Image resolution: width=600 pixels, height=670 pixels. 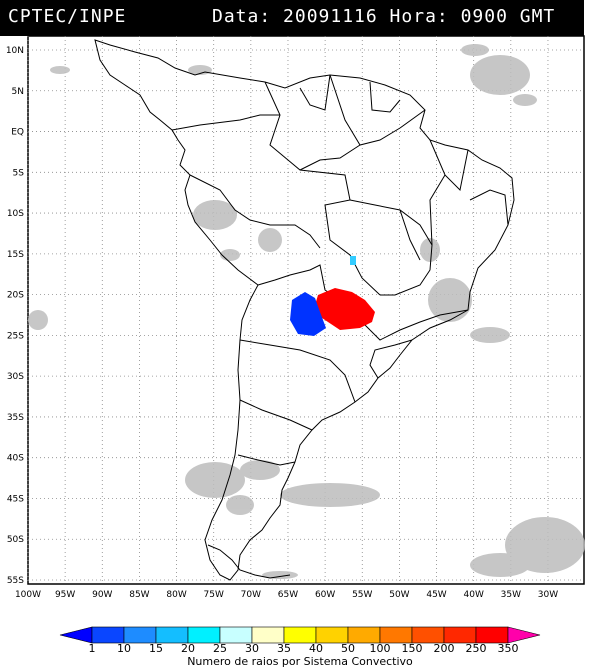 I want to click on lon-tick-label: 90W, so click(x=102, y=595).